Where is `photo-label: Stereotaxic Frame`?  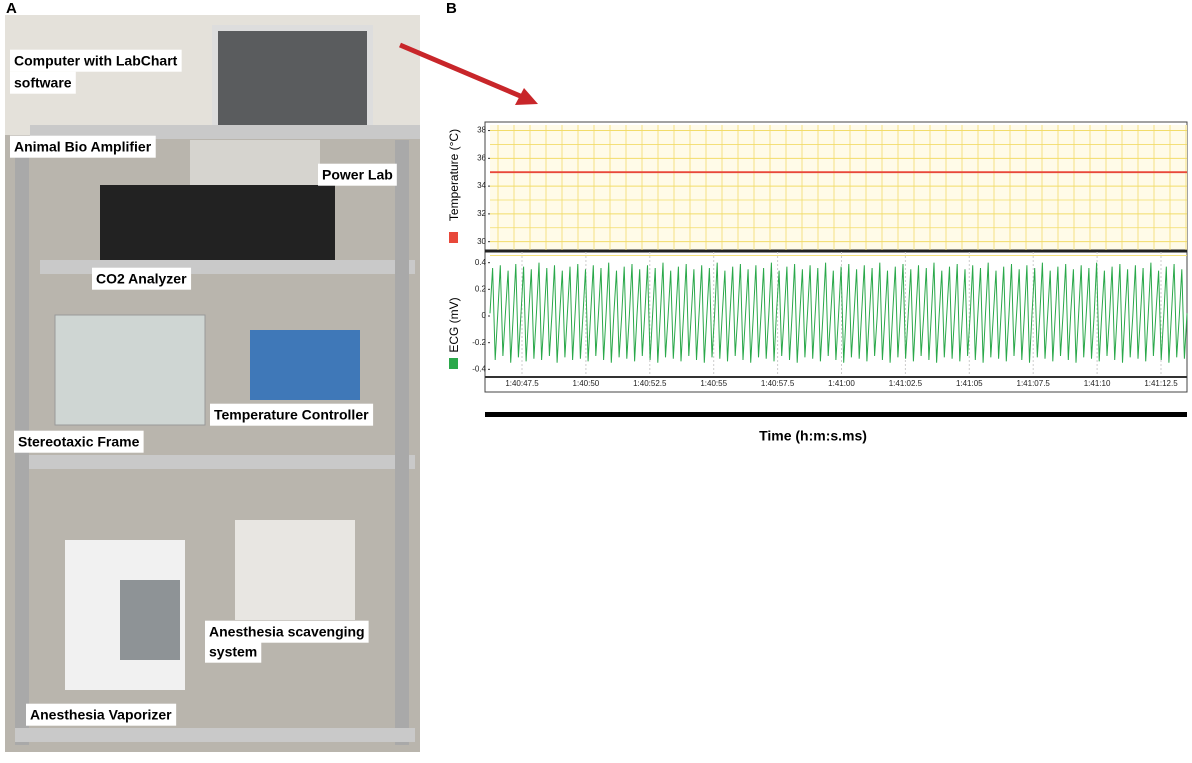 photo-label: Stereotaxic Frame is located at coordinates (79, 442).